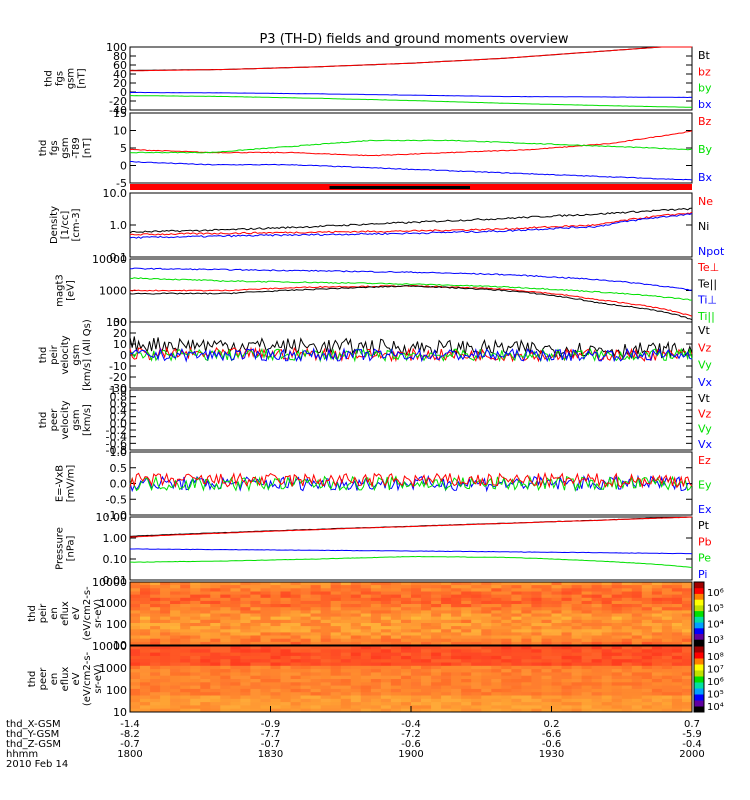  What do you see at coordinates (551, 754) in the screenshot?
I see `xaxis-value: 1930` at bounding box center [551, 754].